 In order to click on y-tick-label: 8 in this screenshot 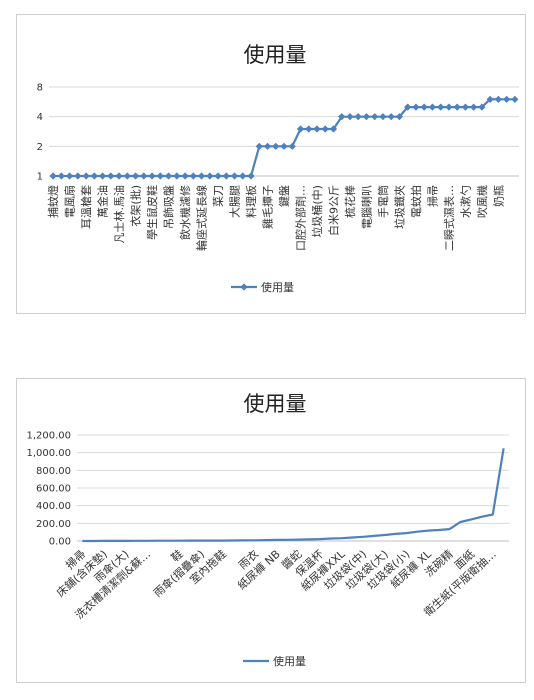, I will do `click(40, 88)`.